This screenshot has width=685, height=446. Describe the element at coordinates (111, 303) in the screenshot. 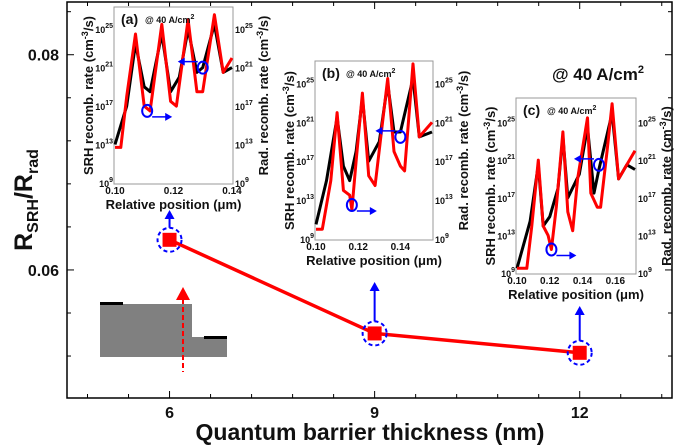

I see `energy-level-left` at that location.